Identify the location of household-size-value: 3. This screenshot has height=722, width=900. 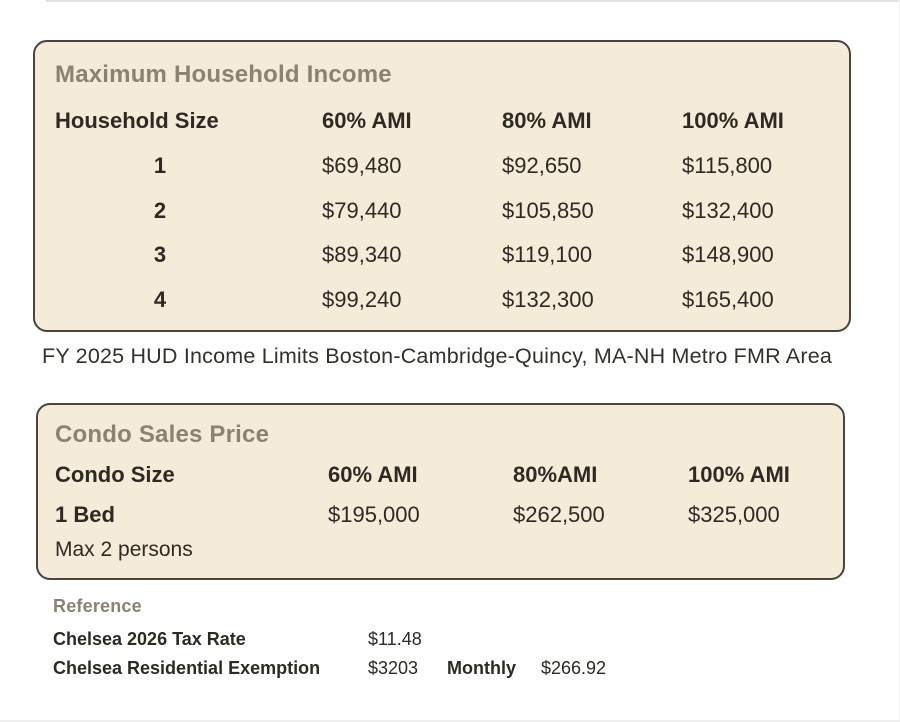
(160, 255).